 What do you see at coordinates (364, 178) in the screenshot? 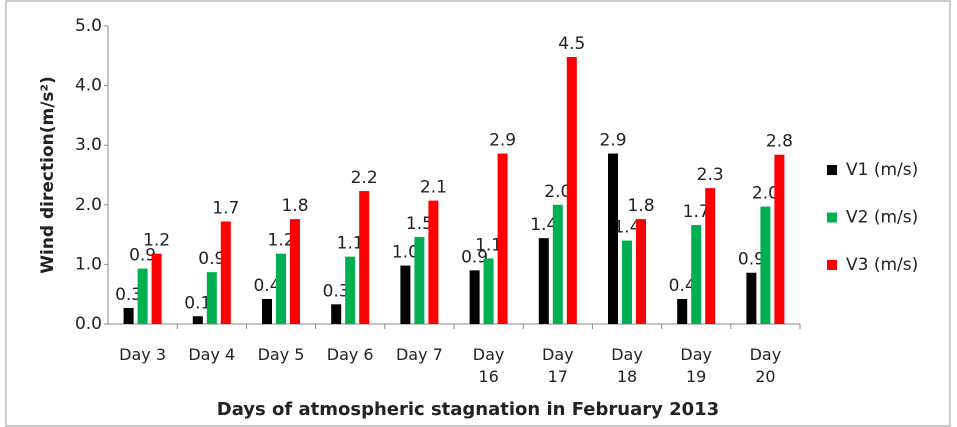
I see `value-label: 2.2` at bounding box center [364, 178].